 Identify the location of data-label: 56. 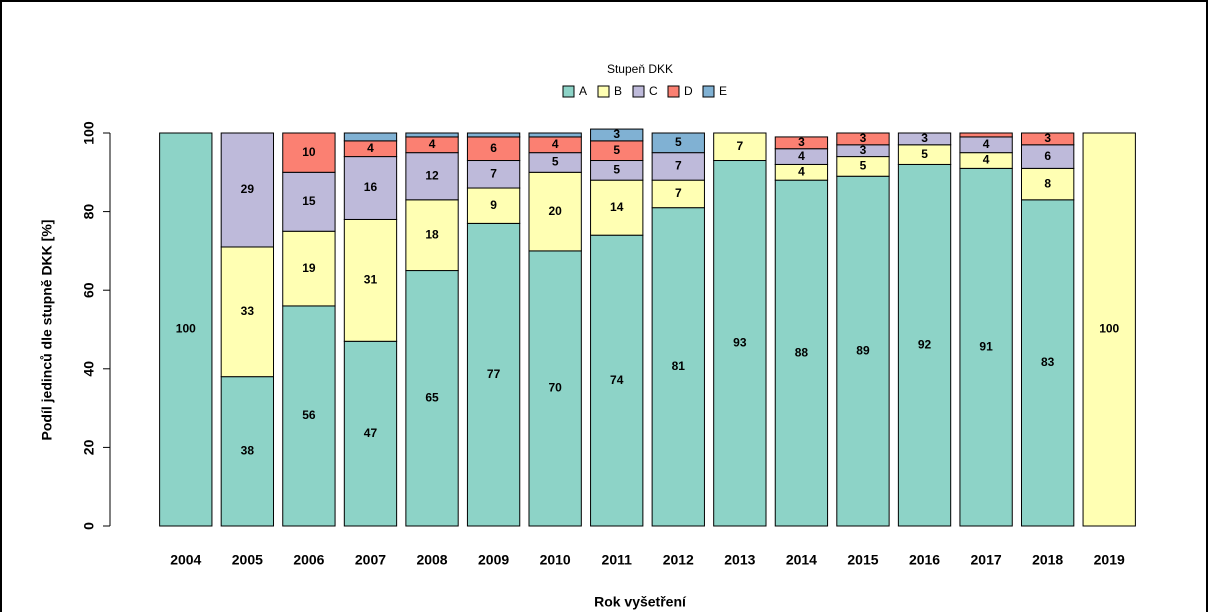
(309, 415).